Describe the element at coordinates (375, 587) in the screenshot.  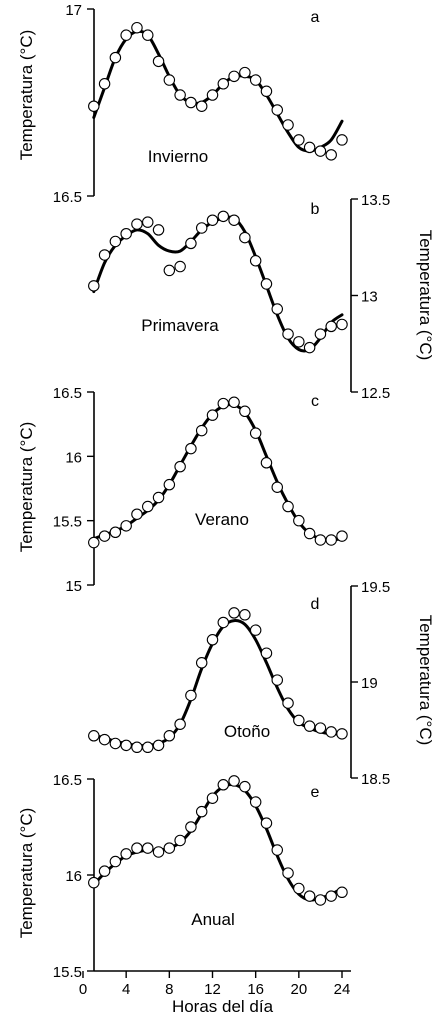
I see `y-tick-label: 19.5` at that location.